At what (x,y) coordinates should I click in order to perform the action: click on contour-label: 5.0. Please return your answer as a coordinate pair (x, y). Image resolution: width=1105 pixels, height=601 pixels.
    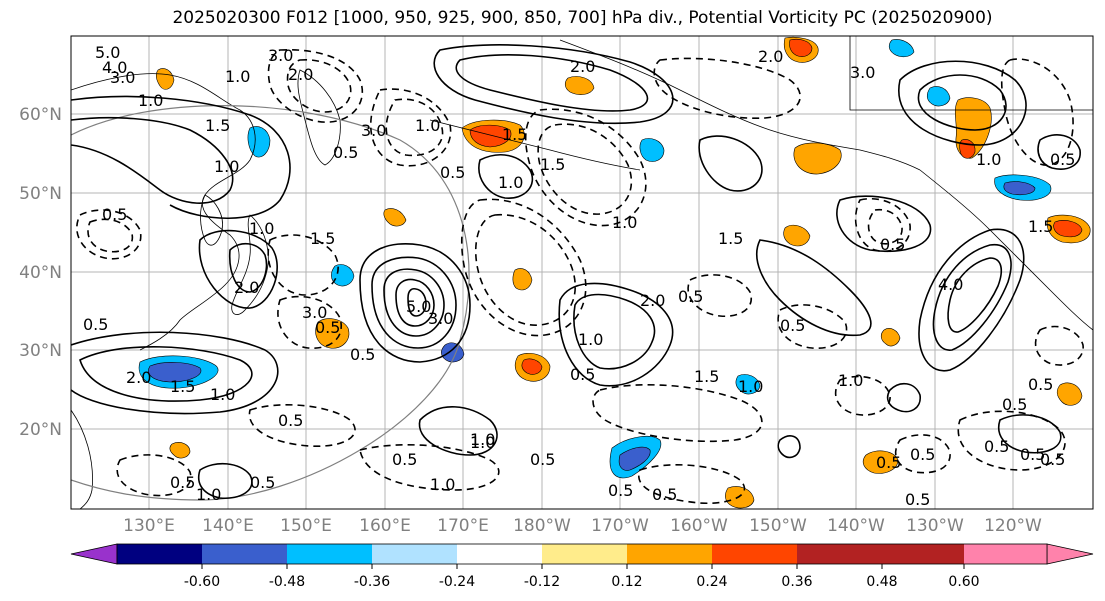
    Looking at the image, I should click on (107, 52).